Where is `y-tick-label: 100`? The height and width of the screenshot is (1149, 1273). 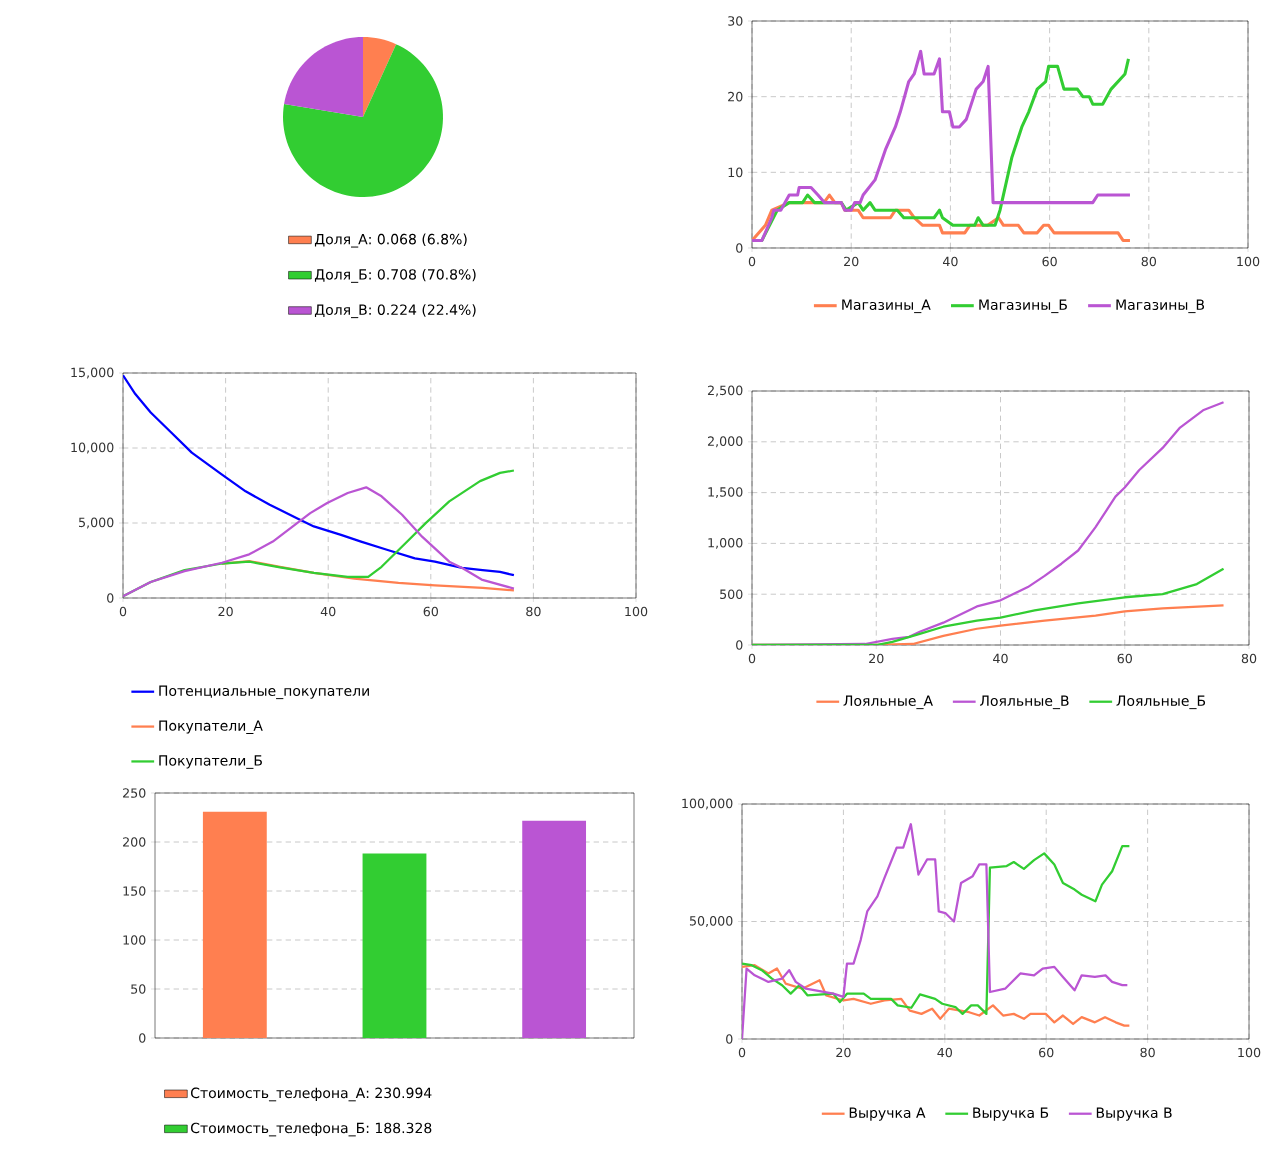 y-tick-label: 100 is located at coordinates (134, 940).